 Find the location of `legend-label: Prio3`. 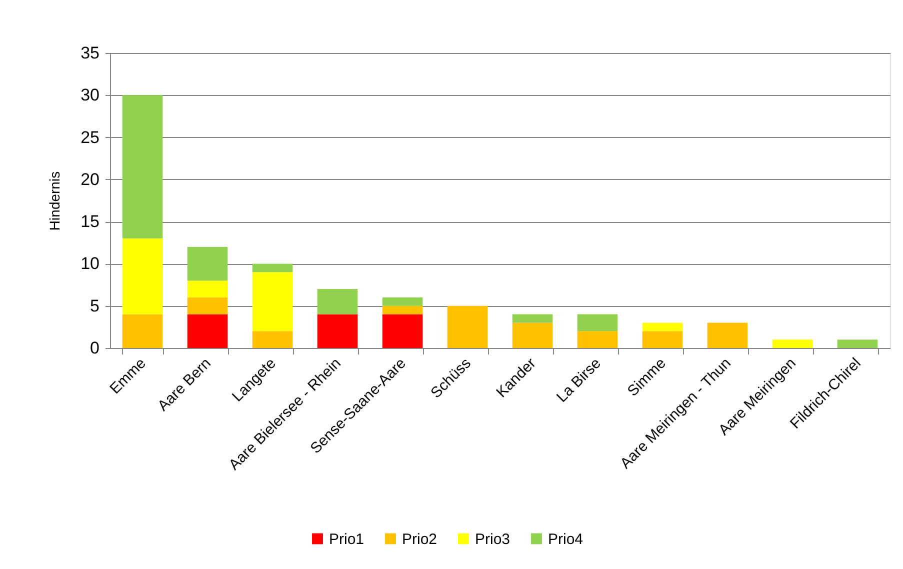

legend-label: Prio3 is located at coordinates (492, 539).